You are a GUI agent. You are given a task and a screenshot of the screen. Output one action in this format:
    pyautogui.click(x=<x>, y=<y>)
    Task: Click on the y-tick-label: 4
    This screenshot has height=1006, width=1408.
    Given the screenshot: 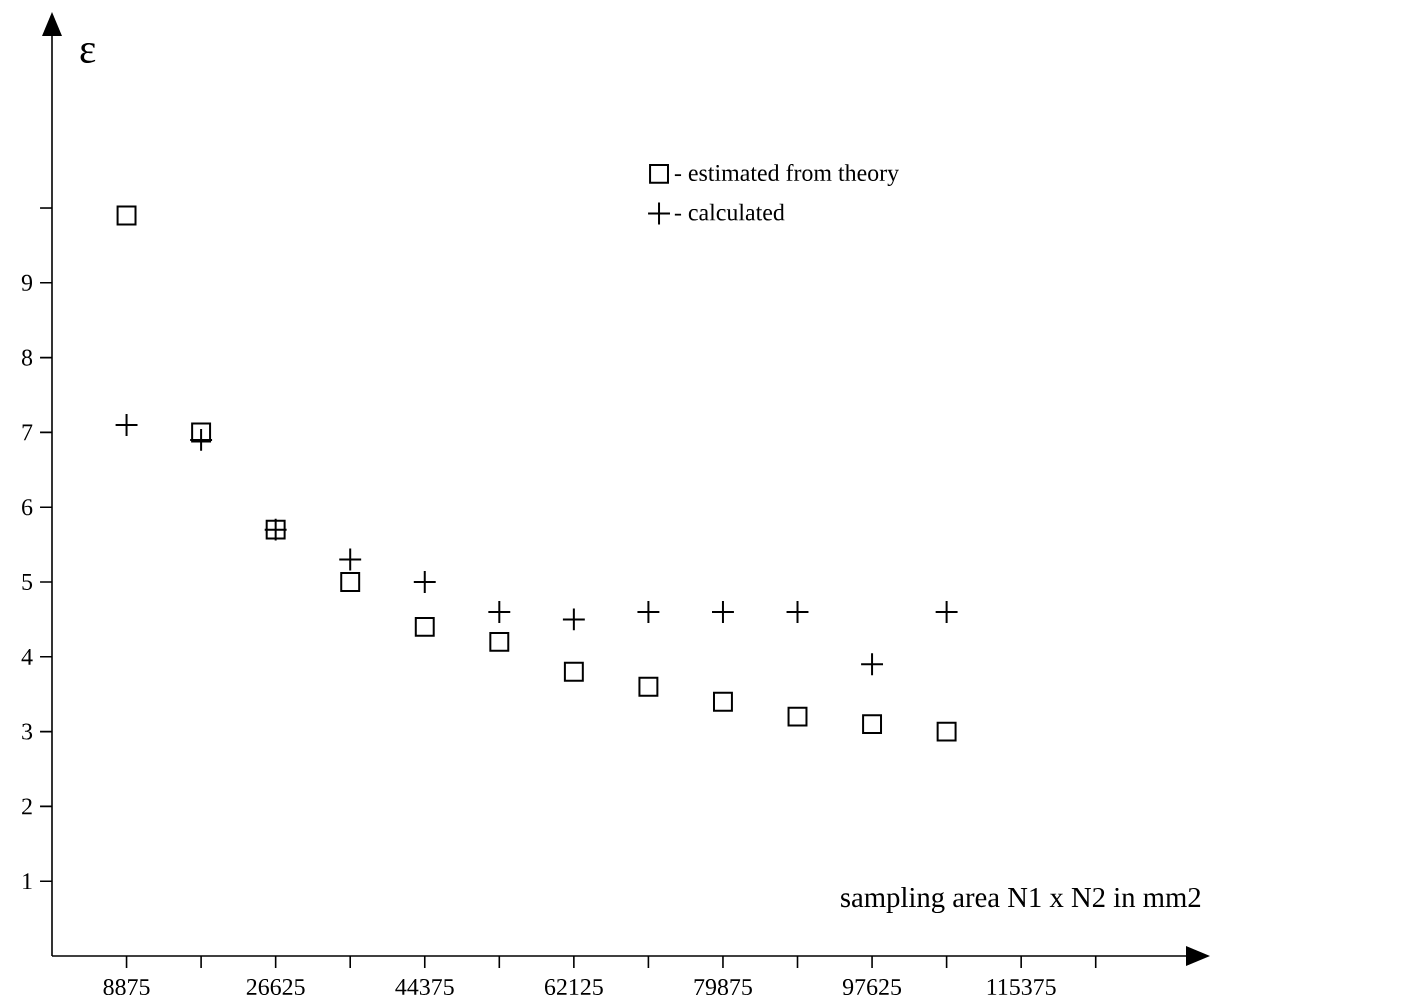 What is the action you would take?
    pyautogui.click(x=27, y=656)
    